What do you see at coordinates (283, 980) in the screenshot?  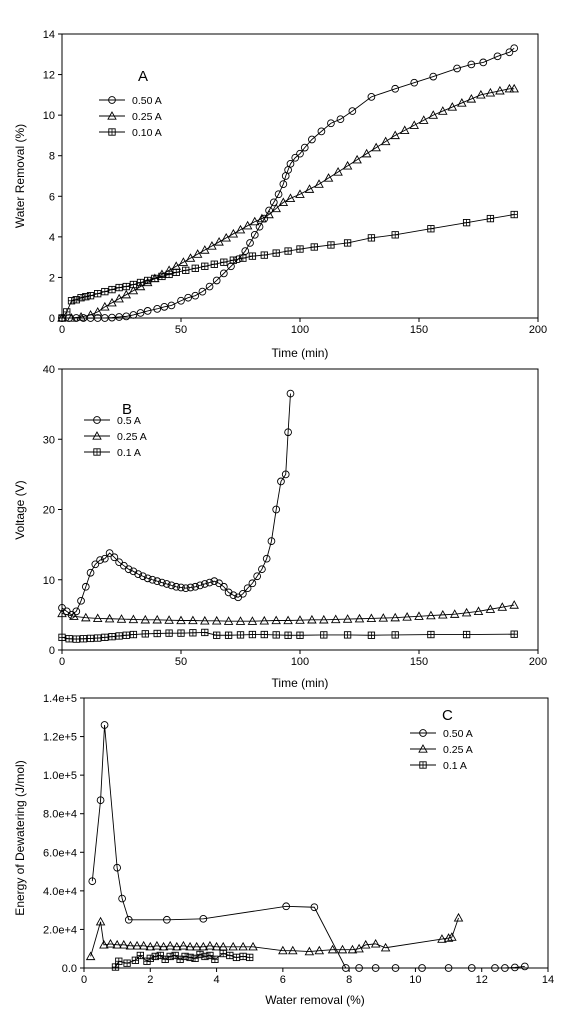 I see `panel-c-x-tick-label: 6` at bounding box center [283, 980].